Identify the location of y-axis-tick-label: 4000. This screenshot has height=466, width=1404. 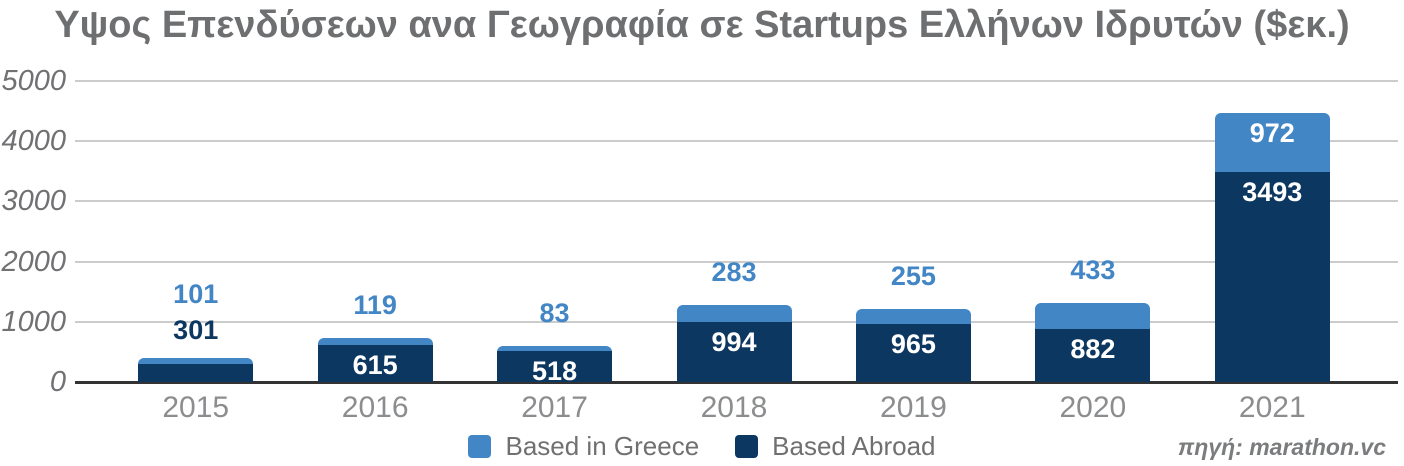
(33, 141).